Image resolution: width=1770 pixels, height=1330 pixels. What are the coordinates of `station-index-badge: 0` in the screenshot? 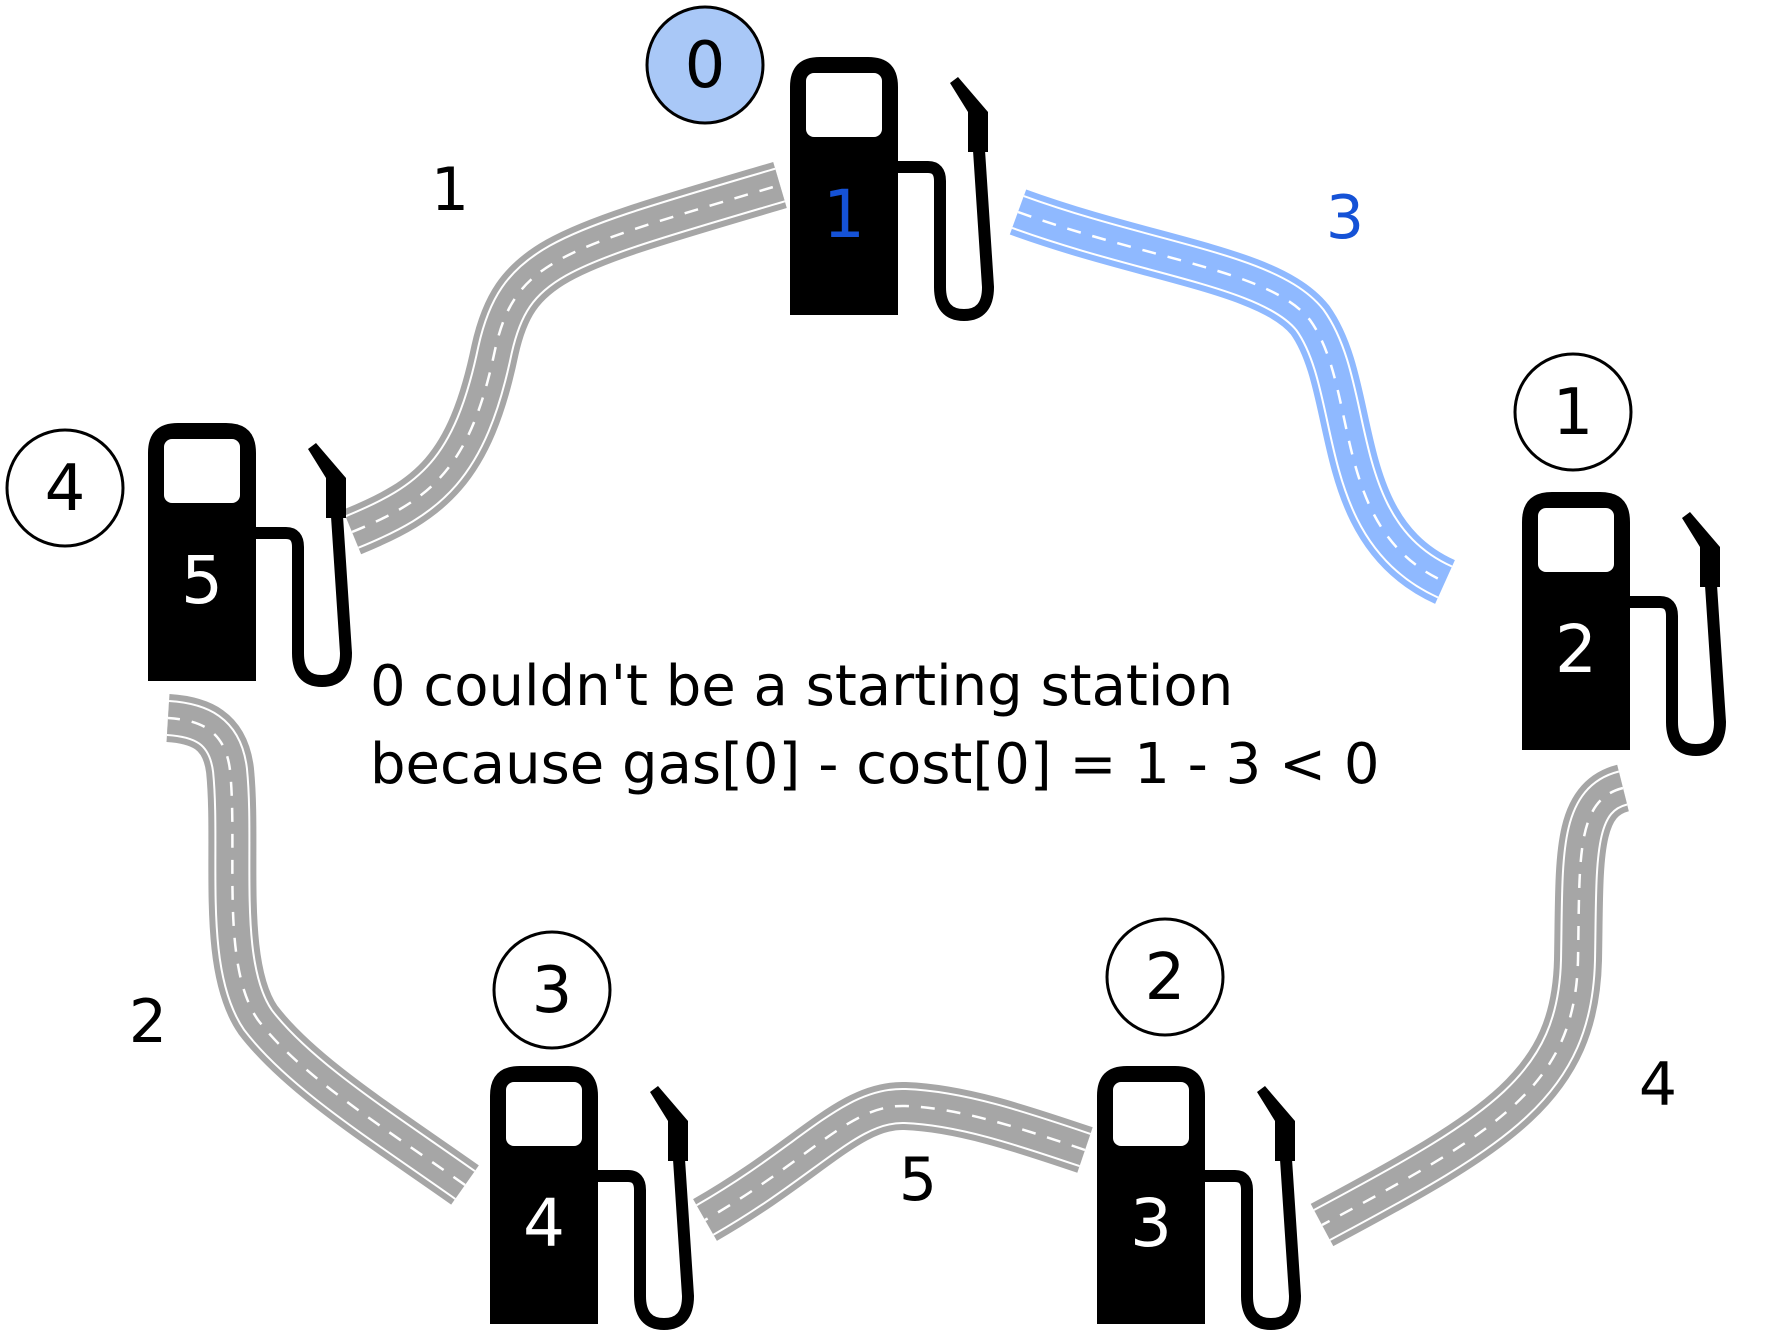 It's located at (705, 65).